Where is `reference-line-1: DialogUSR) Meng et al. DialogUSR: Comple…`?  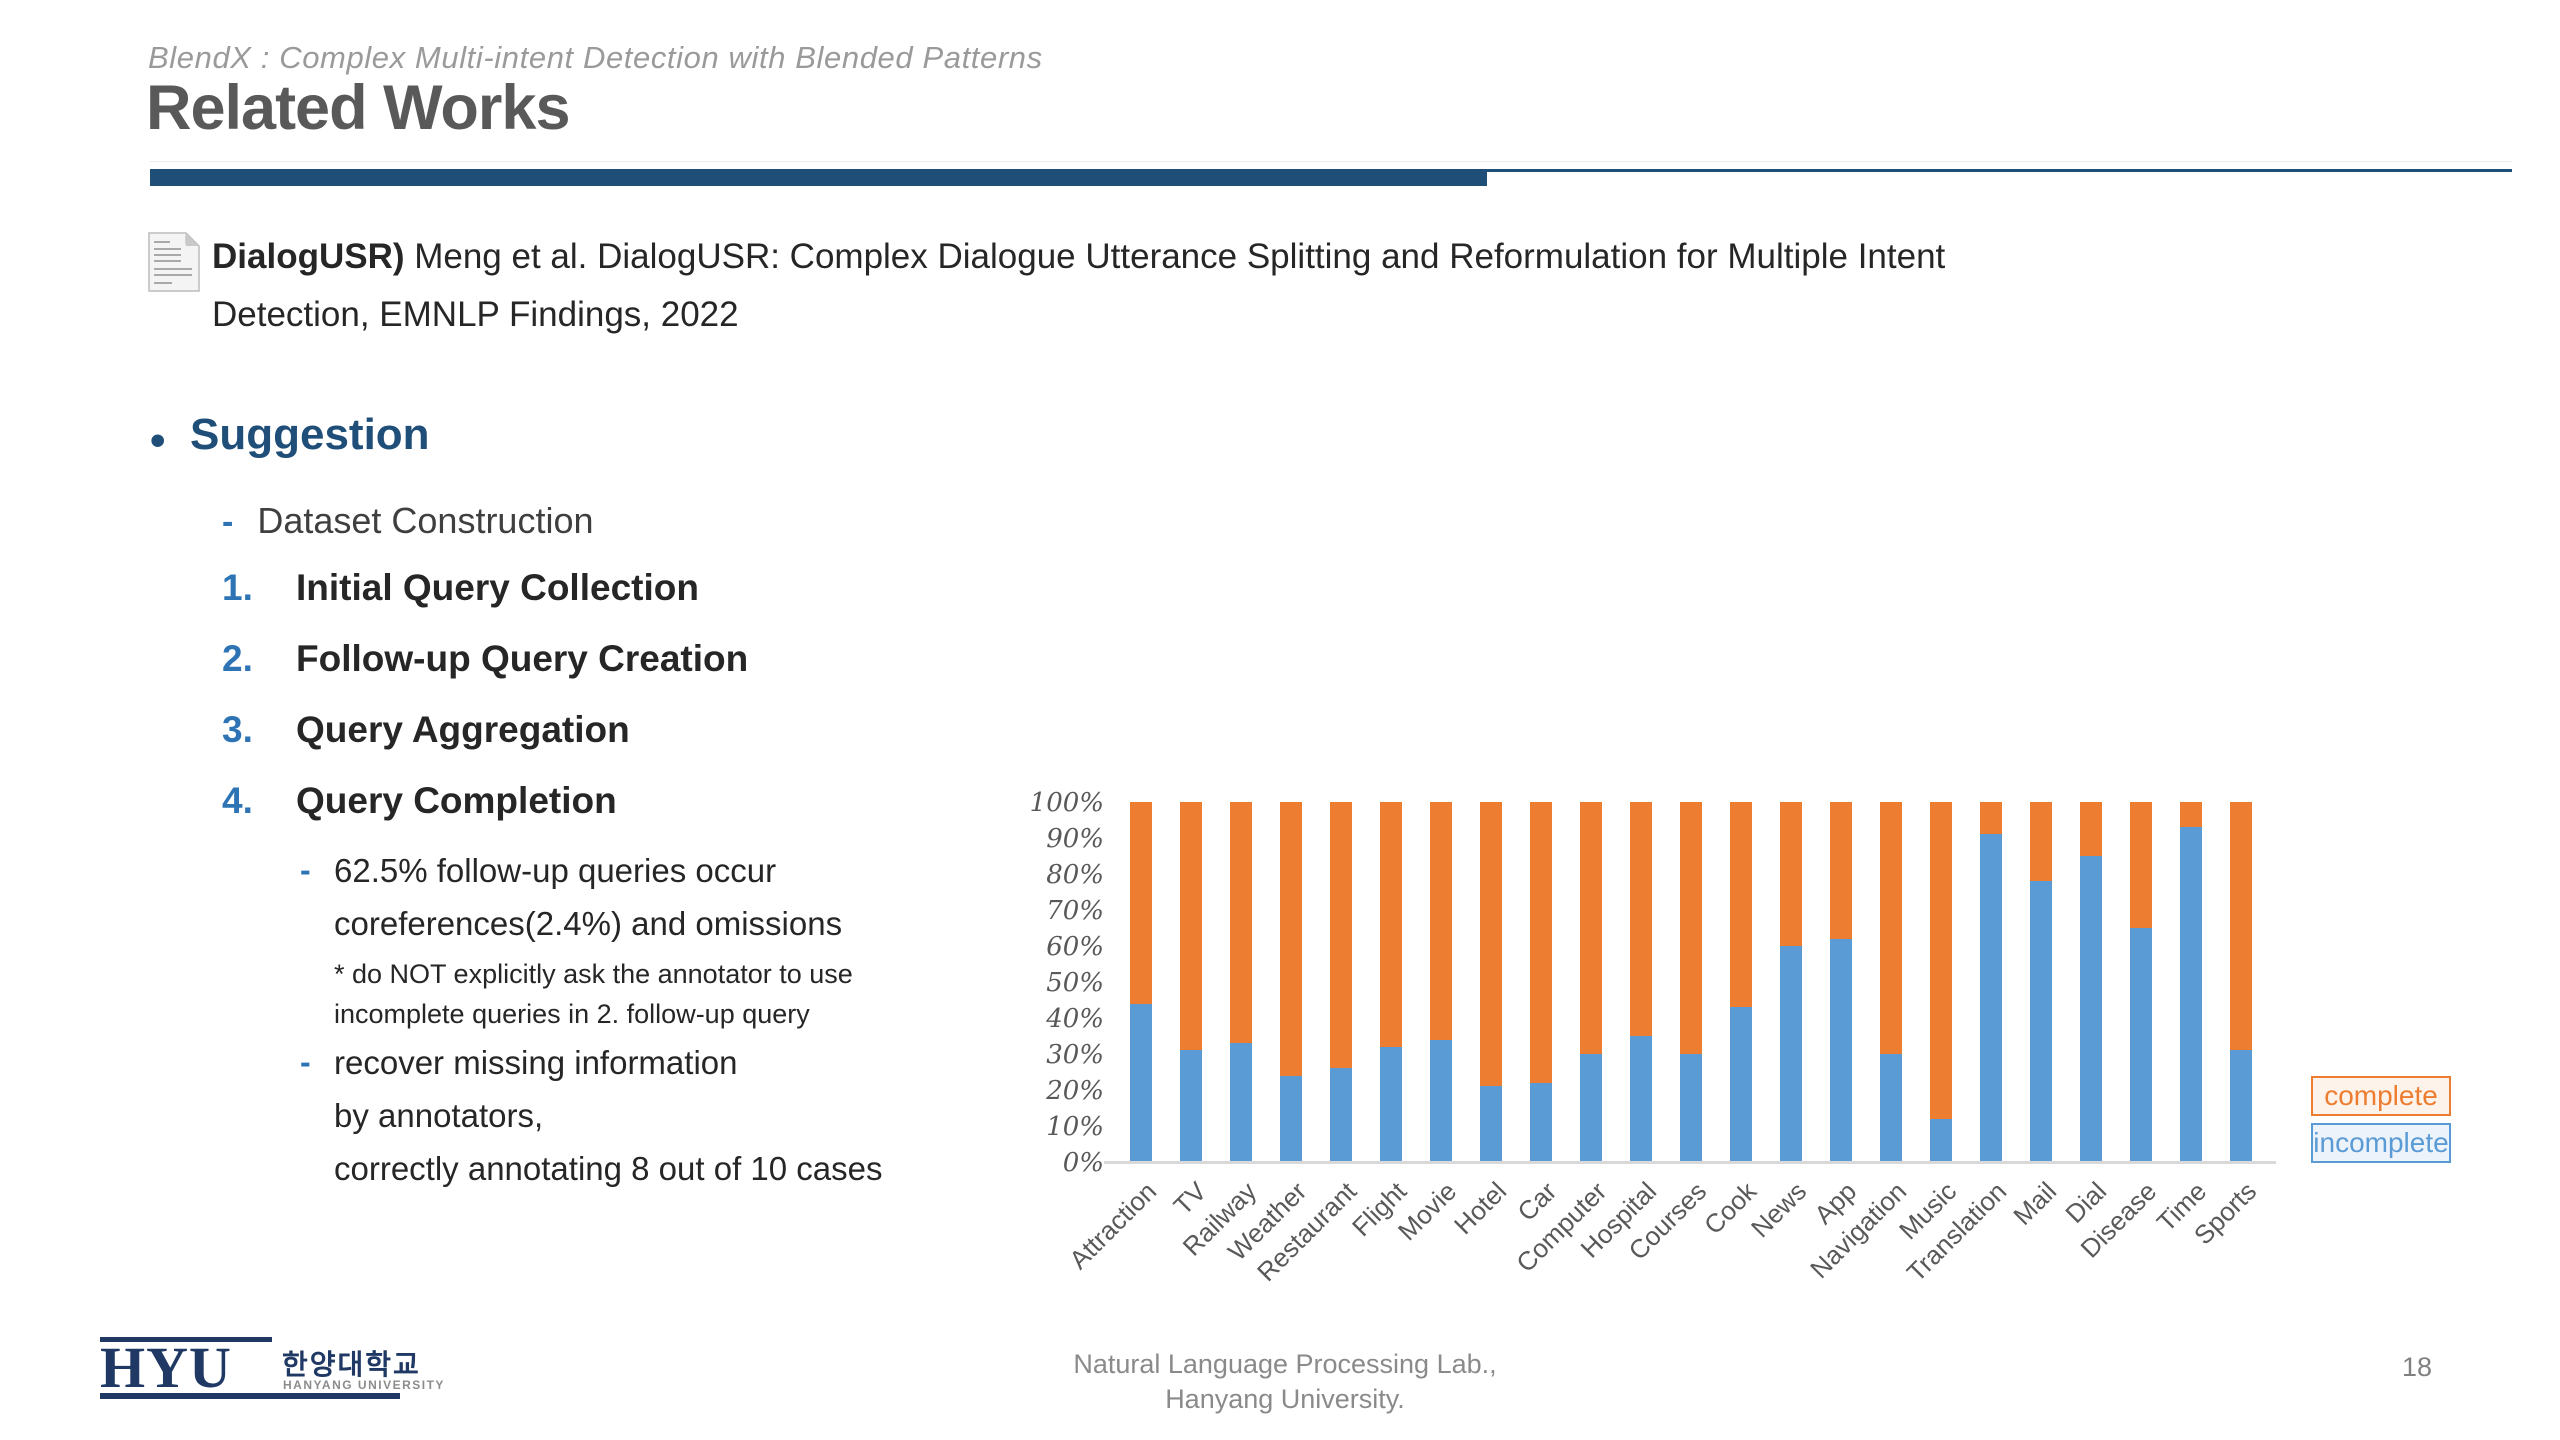 reference-line-1: DialogUSR) Meng et al. DialogUSR: Comple… is located at coordinates (1079, 256).